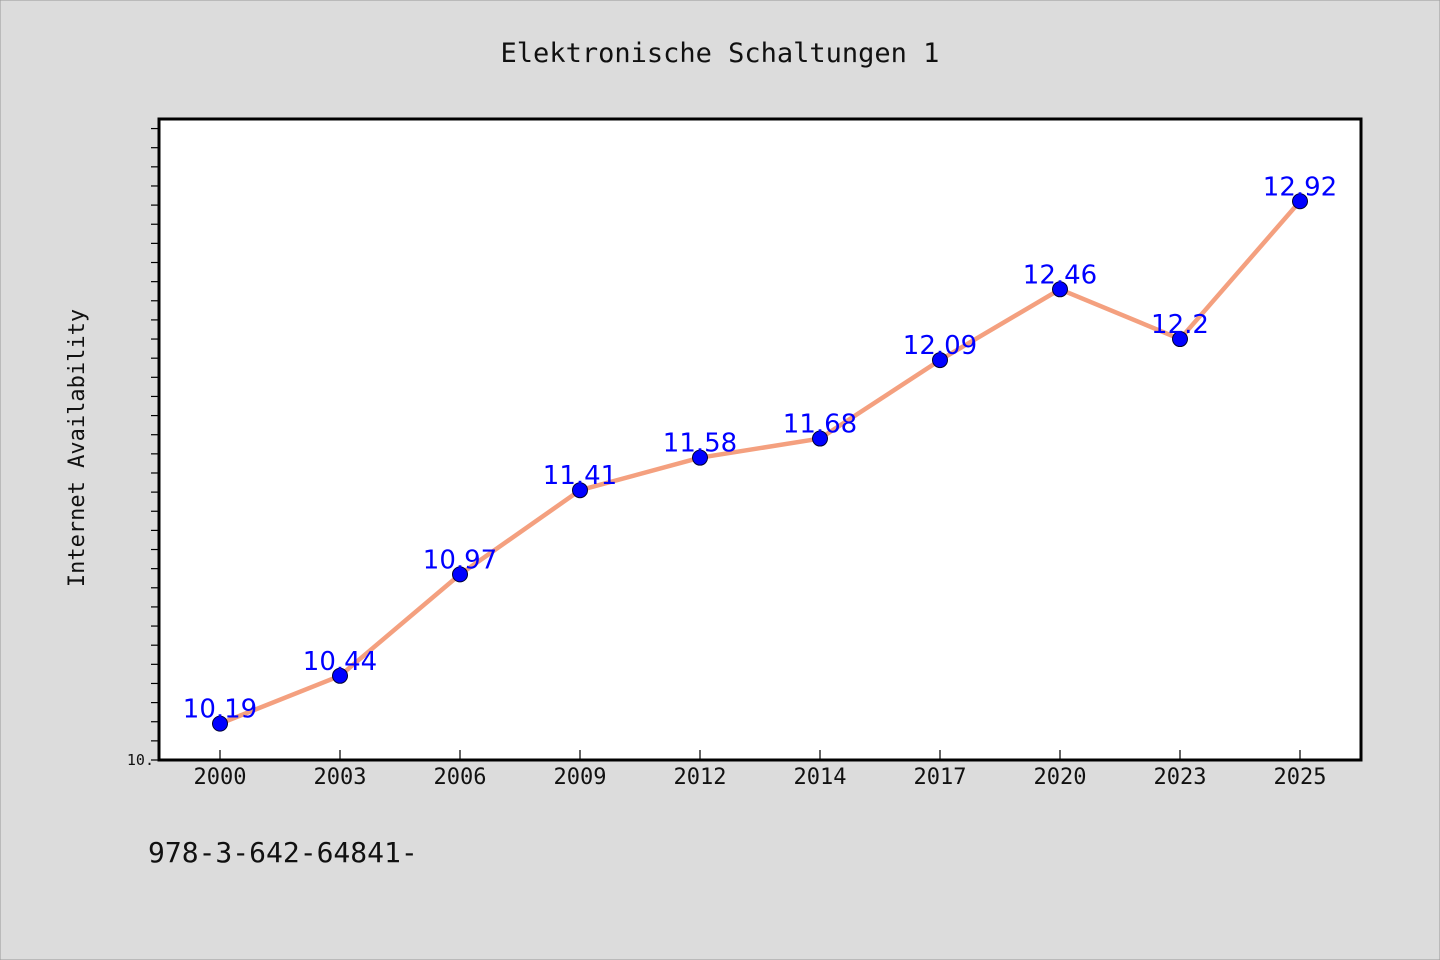  I want to click on y-tick-label-min: 10., so click(140, 760).